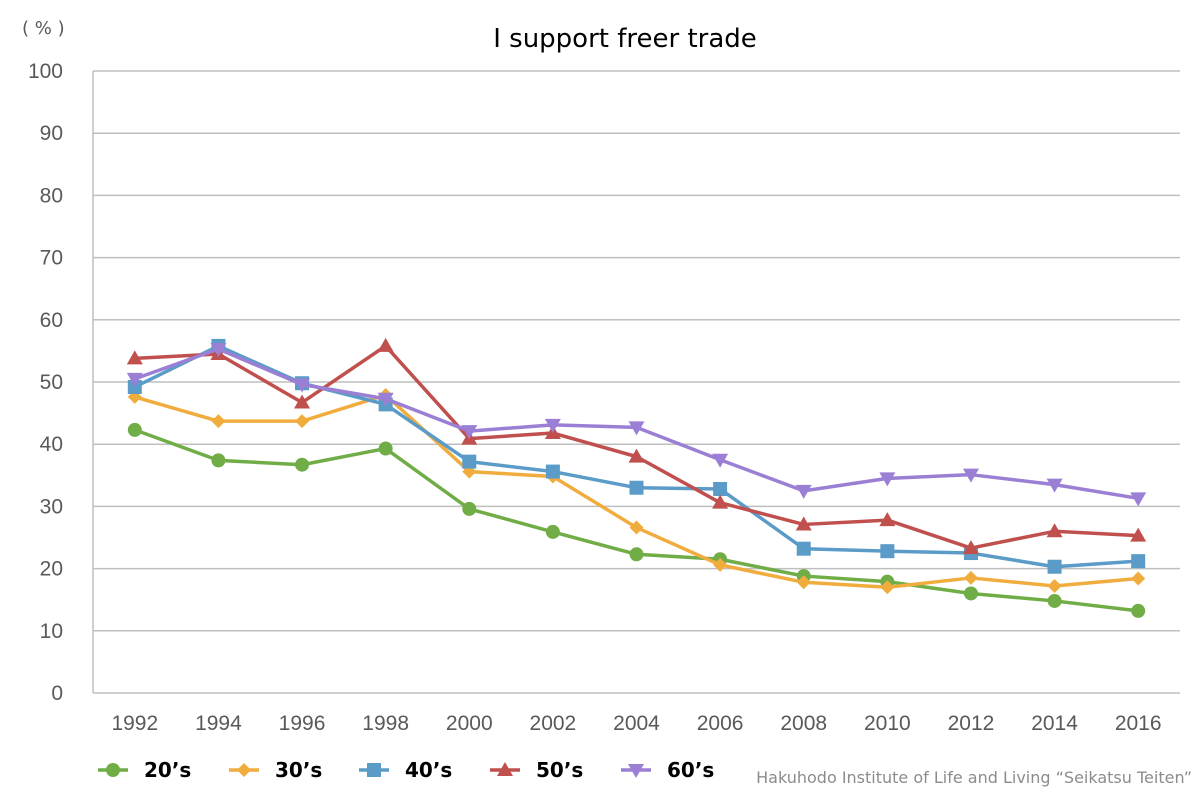  What do you see at coordinates (51, 320) in the screenshot?
I see `y-tick-label: 60` at bounding box center [51, 320].